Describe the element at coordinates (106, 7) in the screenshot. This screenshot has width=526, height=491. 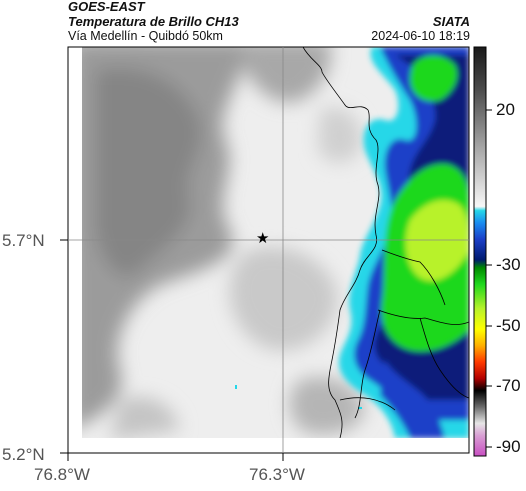
I see `satellite-title: GOES-EAST` at that location.